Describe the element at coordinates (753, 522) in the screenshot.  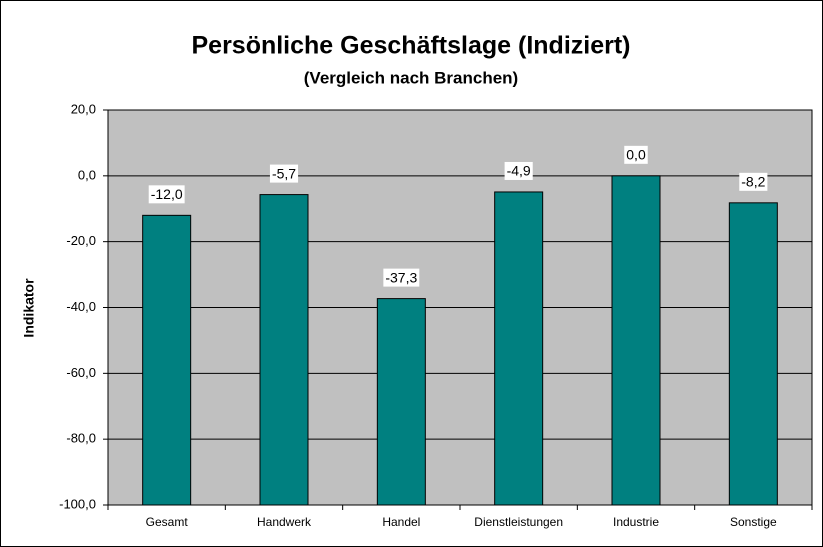
I see `x-tick-label: Sonstige` at that location.